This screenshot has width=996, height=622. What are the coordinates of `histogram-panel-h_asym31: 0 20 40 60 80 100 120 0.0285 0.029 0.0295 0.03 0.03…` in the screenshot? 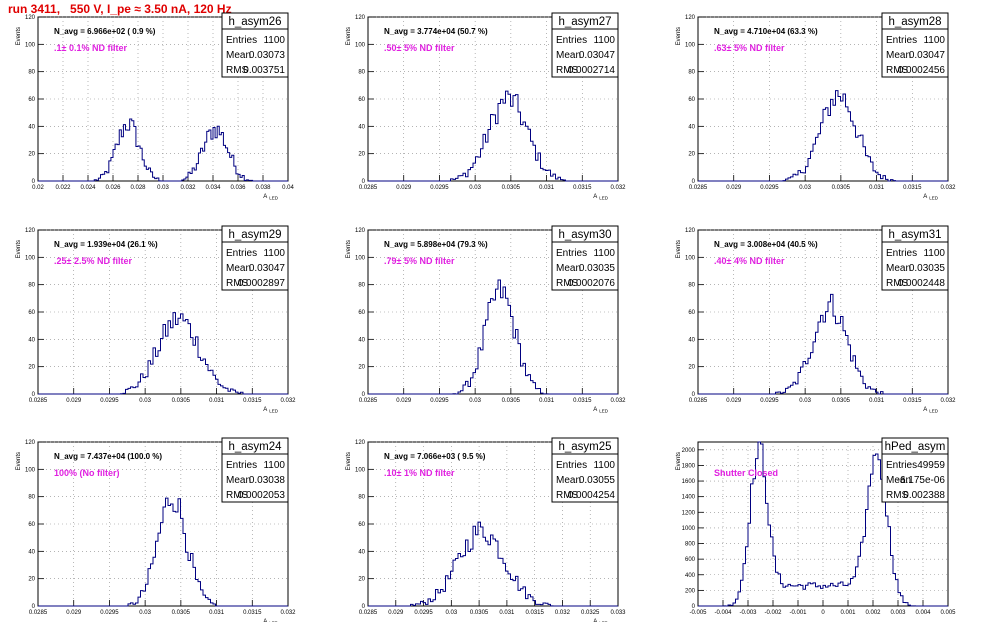 It's located at (816, 319).